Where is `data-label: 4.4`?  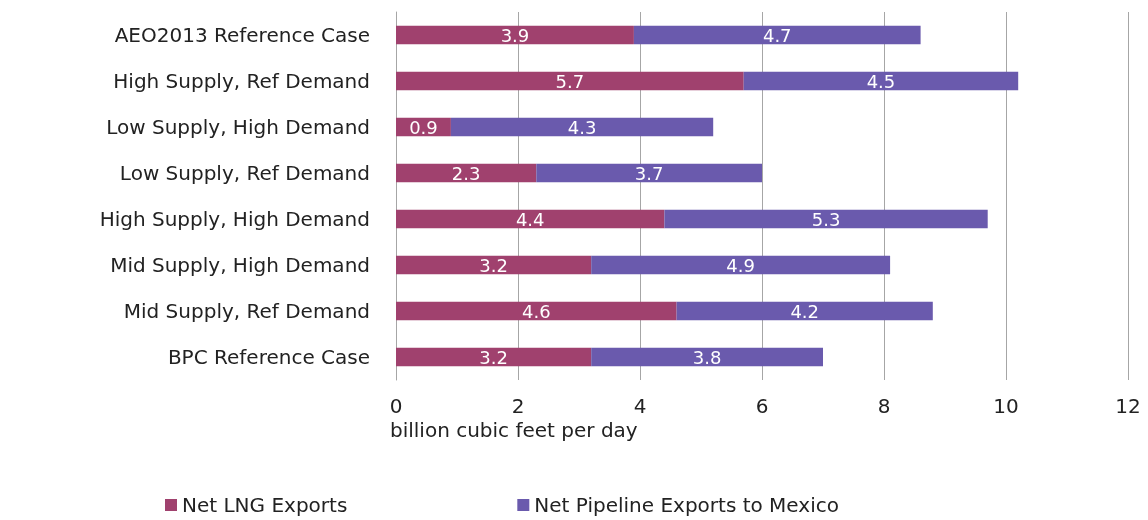 data-label: 4.4 is located at coordinates (530, 219).